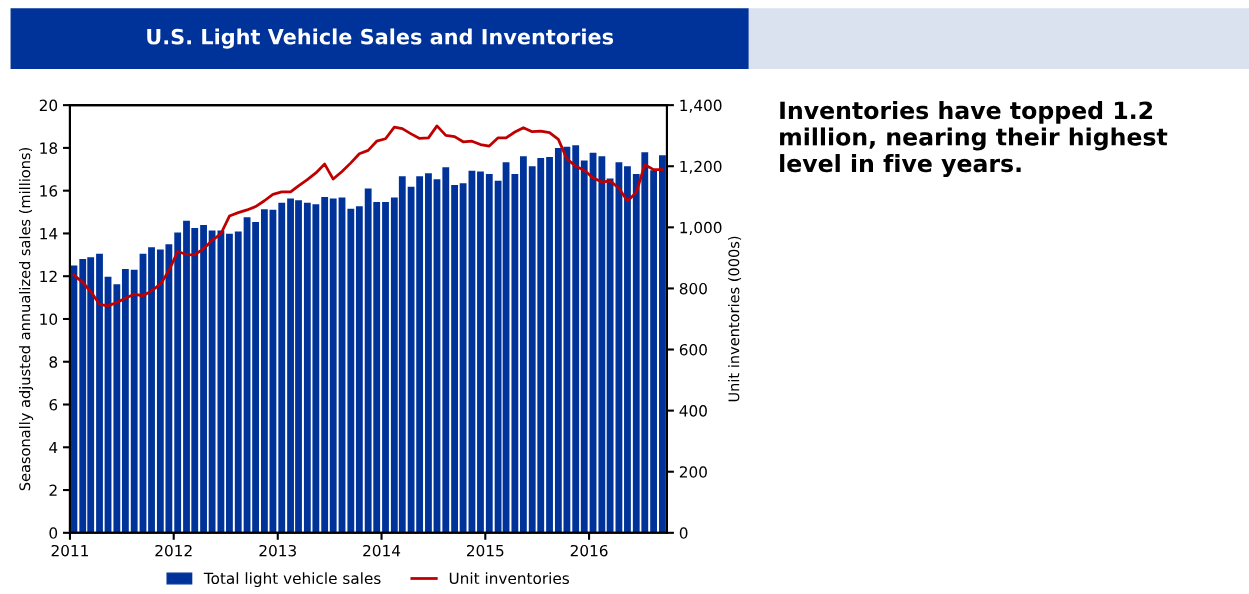 The image size is (1249, 594). I want to click on y-tick-label: 14, so click(49, 234).